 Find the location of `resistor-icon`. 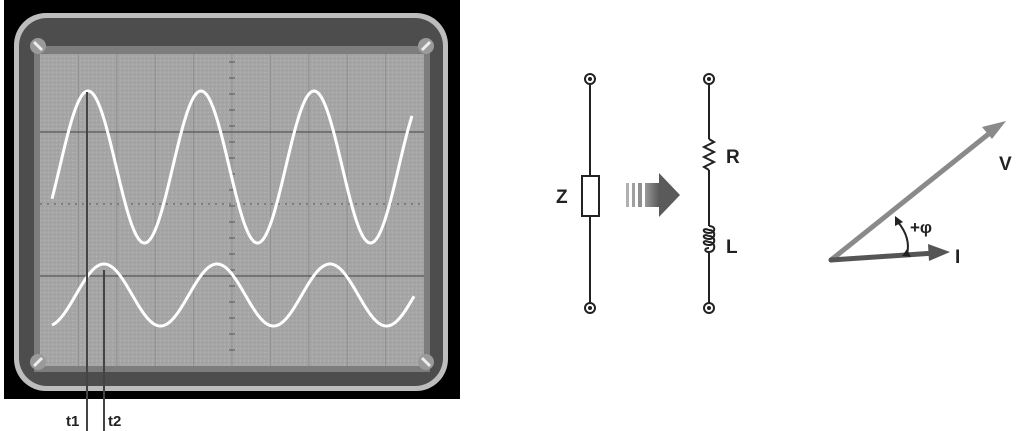

resistor-icon is located at coordinates (709, 154).